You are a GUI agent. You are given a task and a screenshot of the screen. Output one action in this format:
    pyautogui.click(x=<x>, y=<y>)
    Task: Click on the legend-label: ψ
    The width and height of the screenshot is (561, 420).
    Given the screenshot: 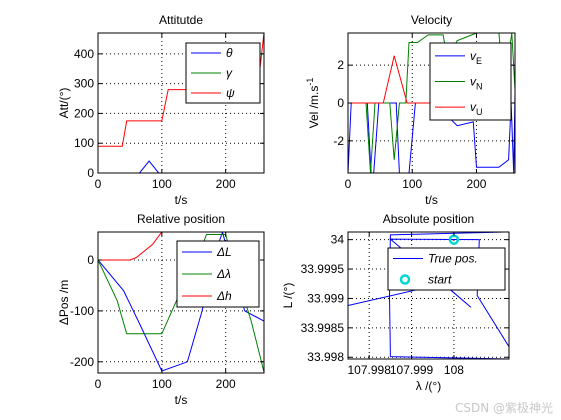 What is the action you would take?
    pyautogui.click(x=230, y=93)
    